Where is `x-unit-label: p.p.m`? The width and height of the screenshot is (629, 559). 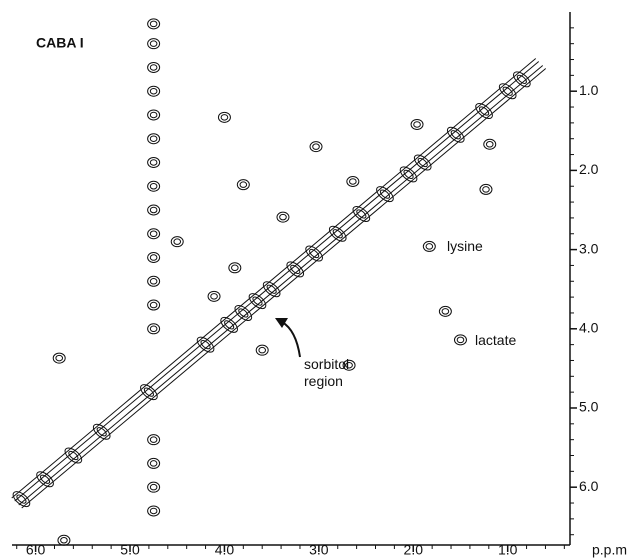
x-unit-label: p.p.m is located at coordinates (609, 550).